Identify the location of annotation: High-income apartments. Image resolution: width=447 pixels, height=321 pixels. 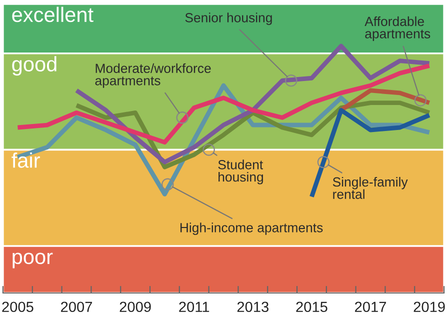
(251, 228).